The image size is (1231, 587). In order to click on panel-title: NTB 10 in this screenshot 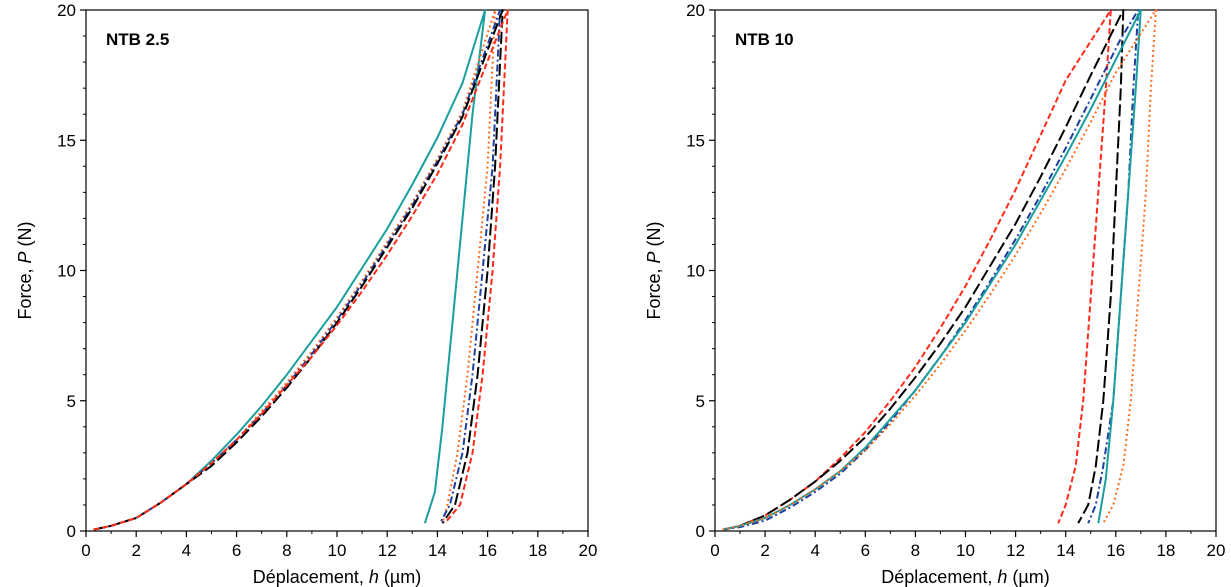, I will do `click(764, 39)`.